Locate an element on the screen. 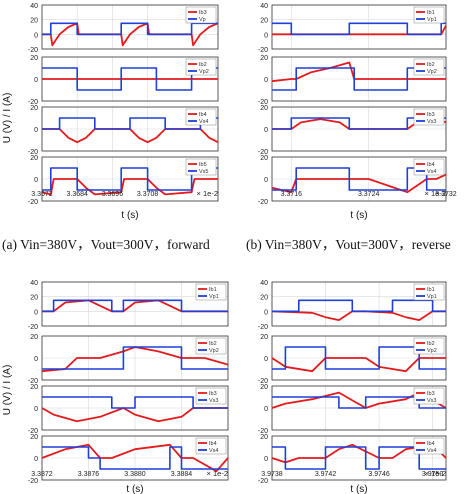 The width and height of the screenshot is (474, 494). series-line-Ib1 is located at coordinates (358, 316).